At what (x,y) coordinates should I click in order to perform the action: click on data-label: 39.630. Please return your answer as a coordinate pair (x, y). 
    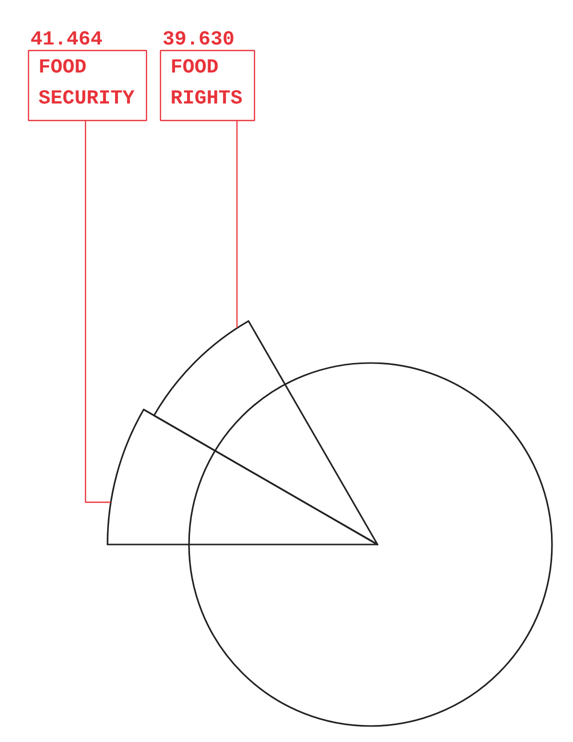
    Looking at the image, I should click on (198, 40).